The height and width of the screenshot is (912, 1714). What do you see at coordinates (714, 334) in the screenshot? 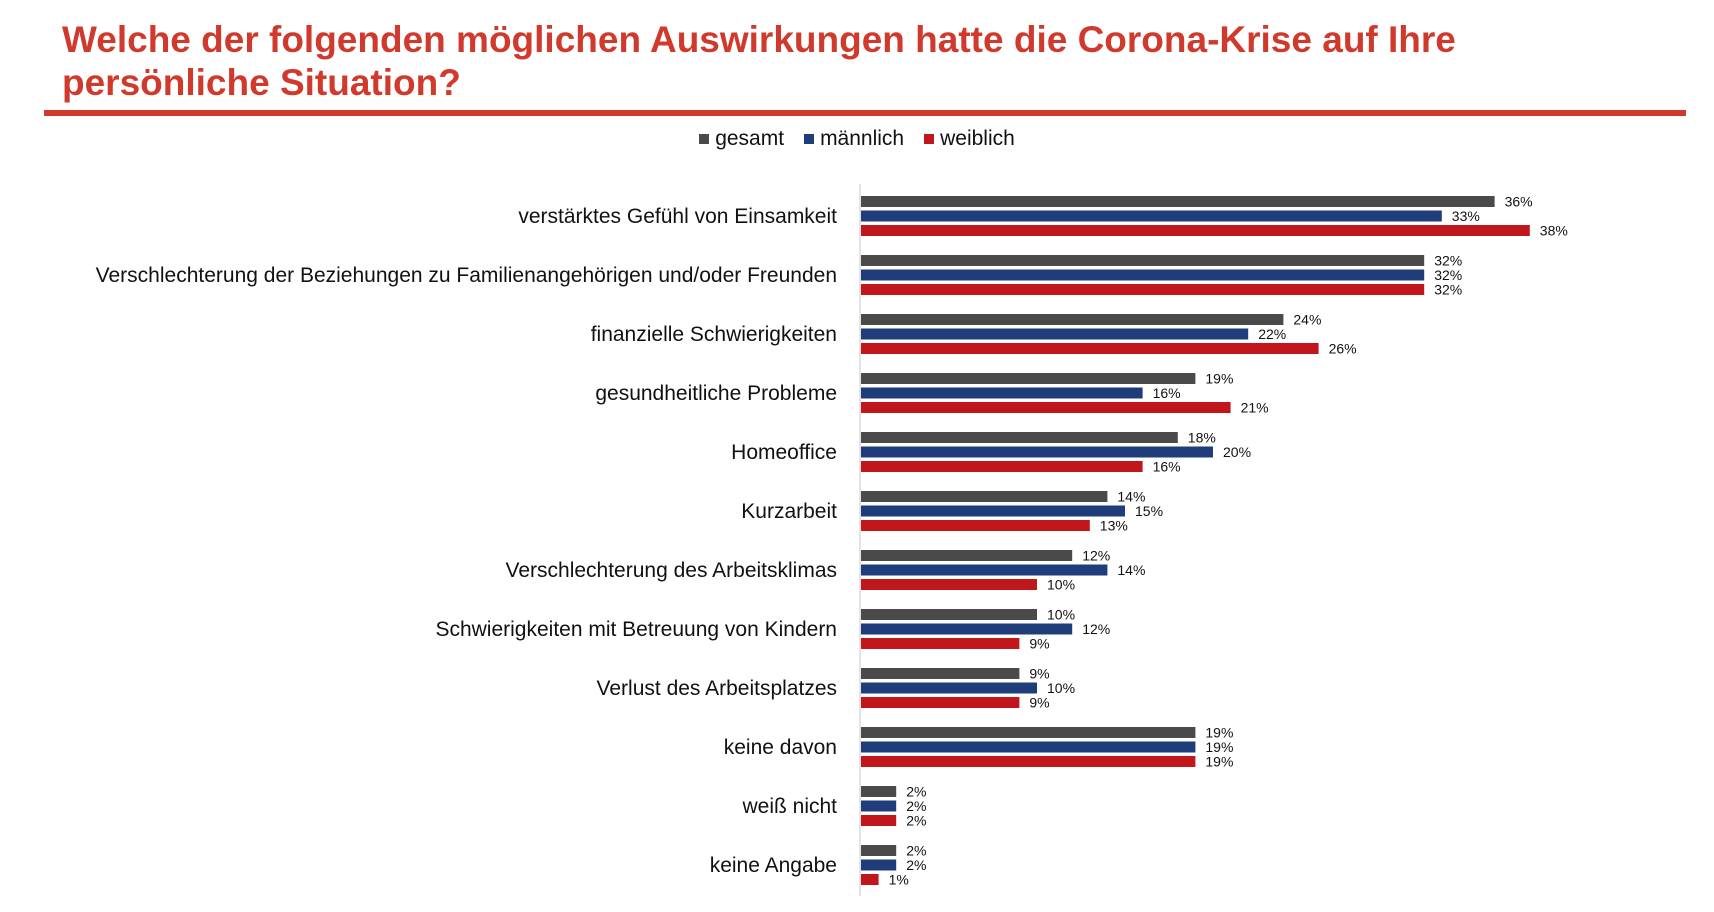
I see `category-label: finanzielle Schwierigkeiten` at bounding box center [714, 334].